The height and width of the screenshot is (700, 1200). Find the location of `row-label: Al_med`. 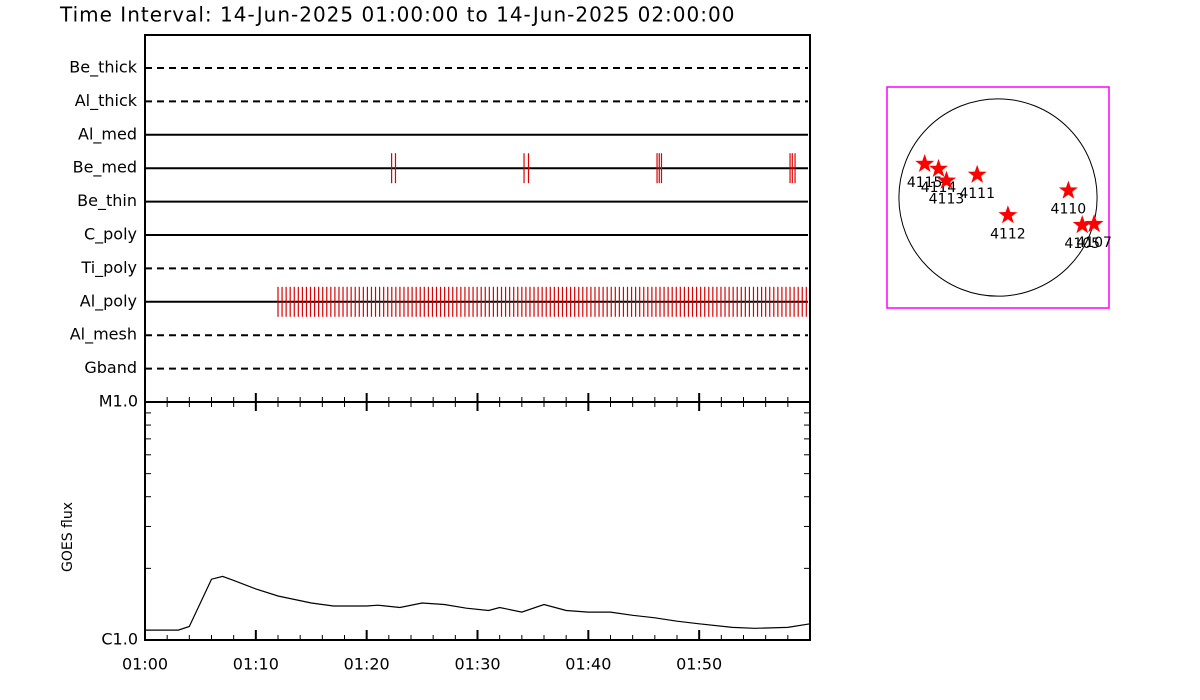

row-label: Al_med is located at coordinates (107, 134).